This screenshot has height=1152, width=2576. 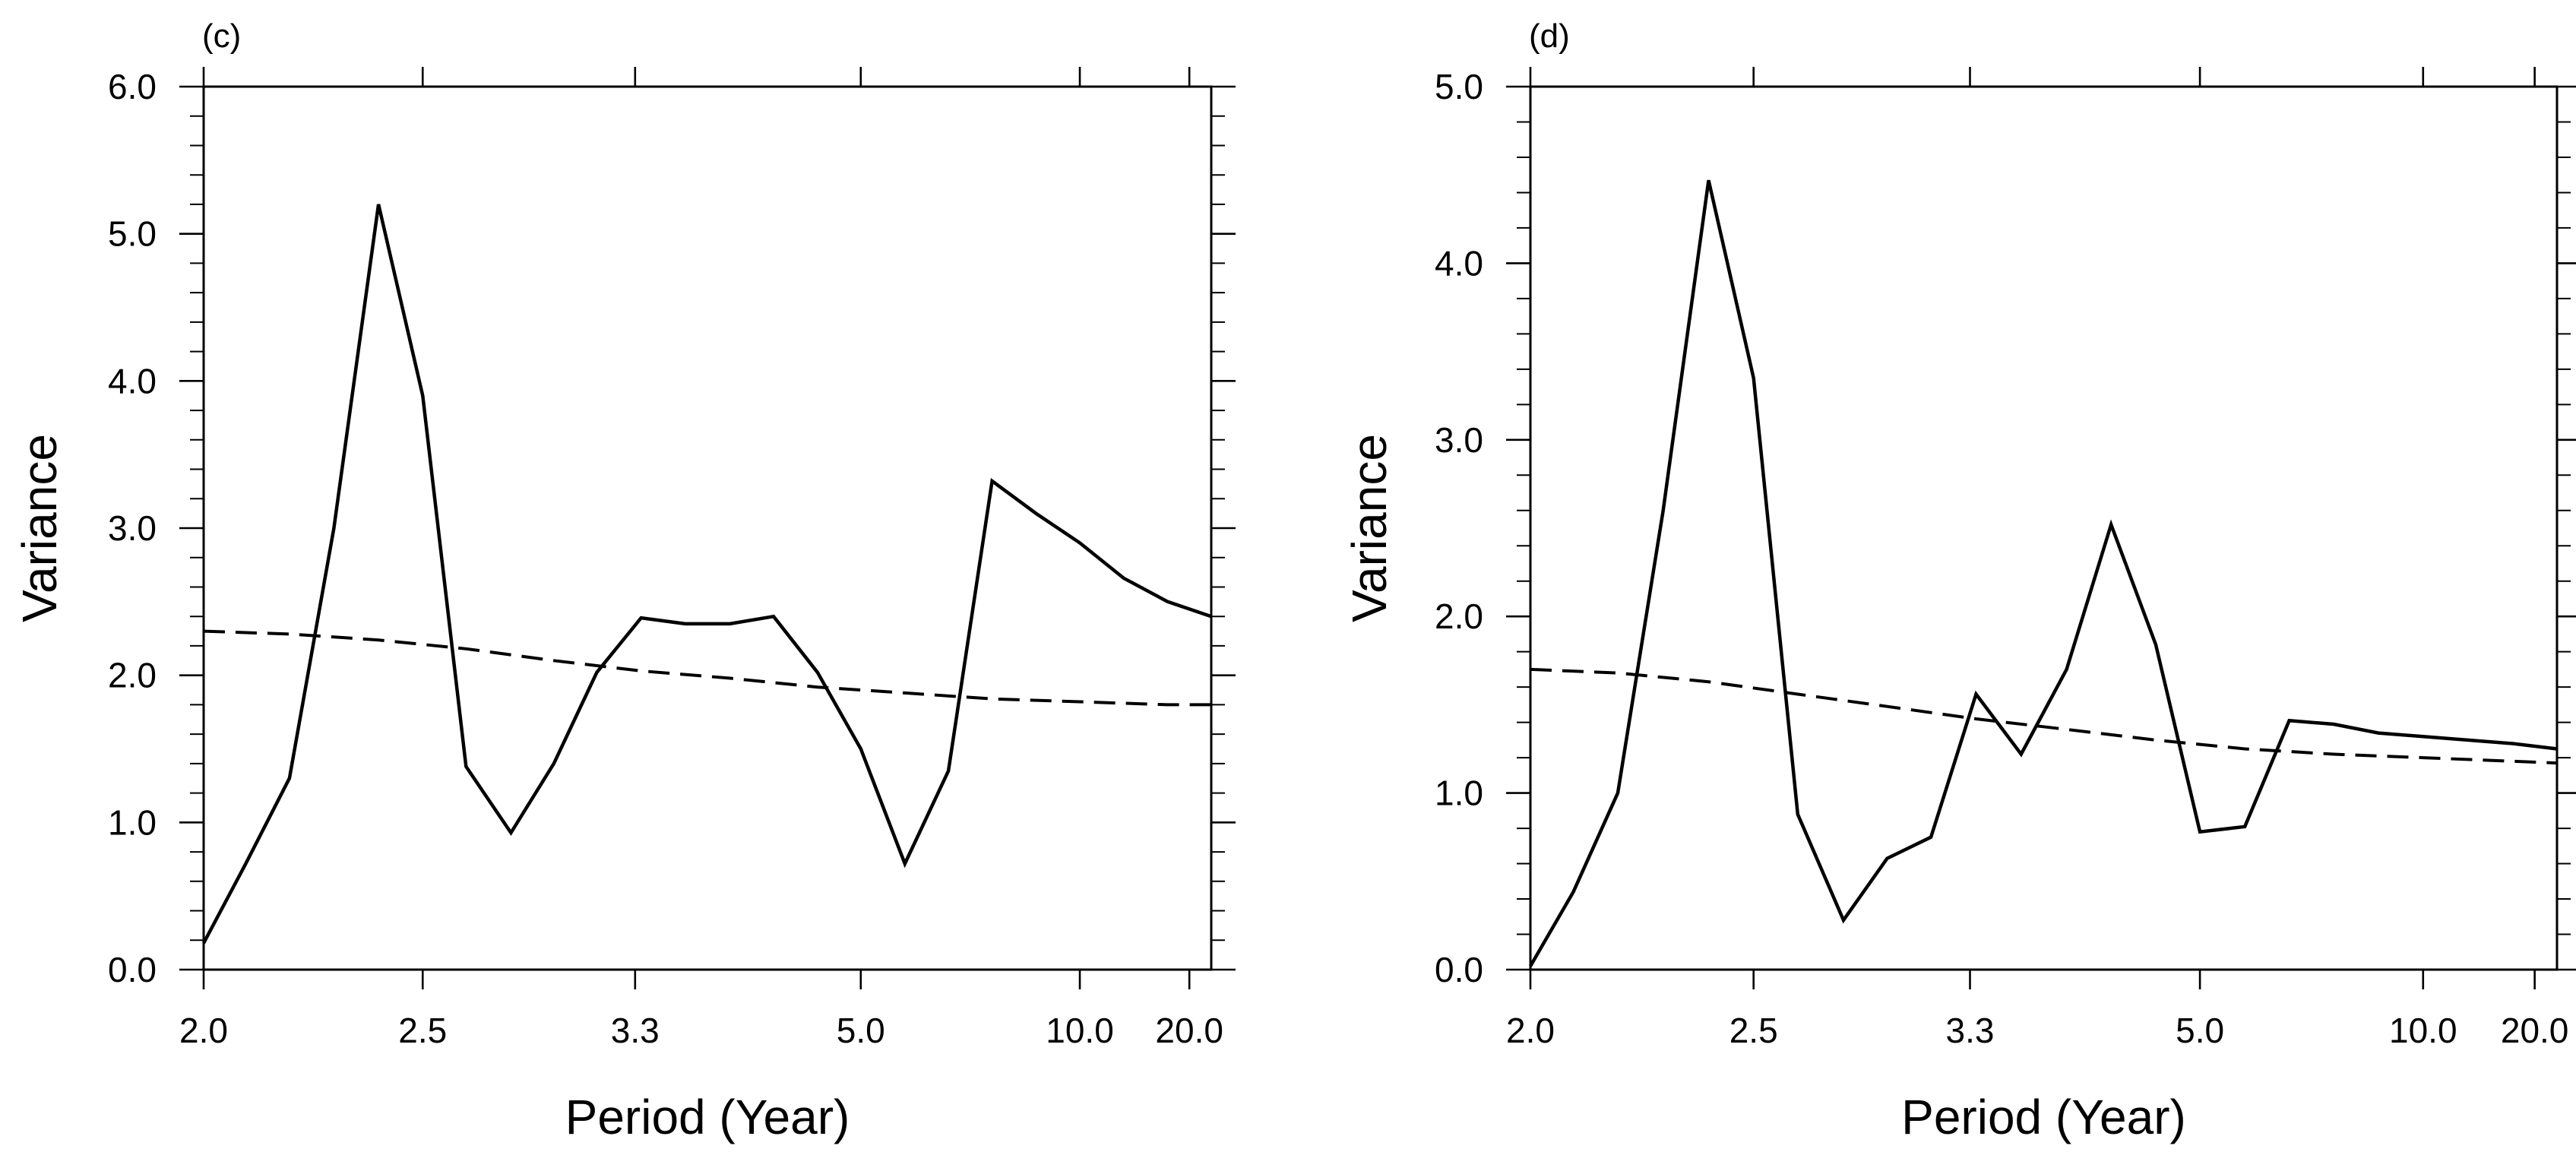 What do you see at coordinates (132, 86) in the screenshot?
I see `y-tick-label: 6.0` at bounding box center [132, 86].